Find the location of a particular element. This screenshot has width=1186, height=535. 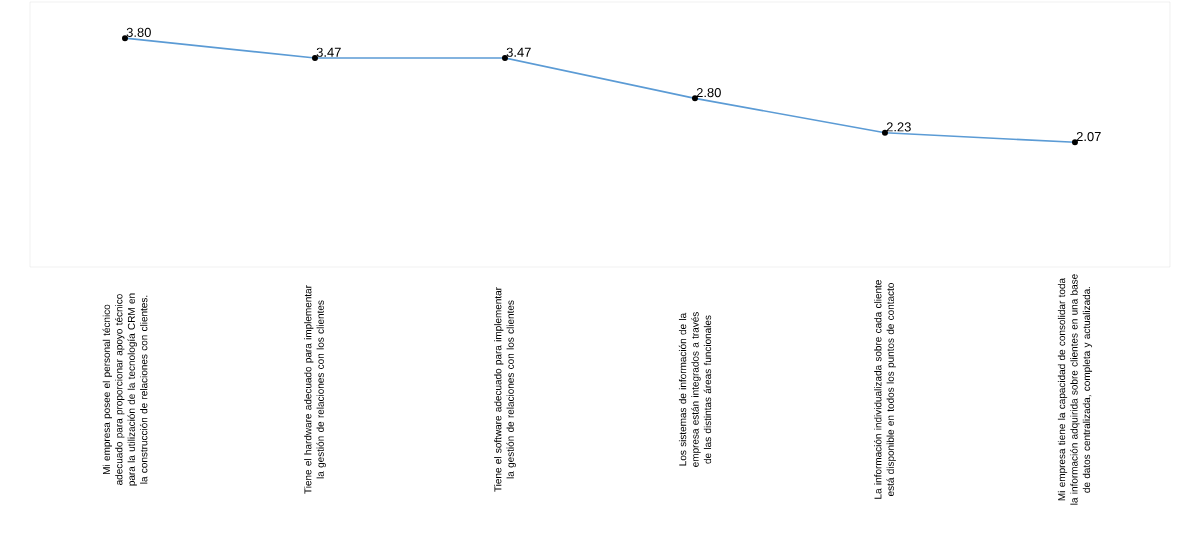

x-tick-label: Tiene el software adecuado para implementar la gestión de relaciones con los clientes is located at coordinates (505, 389).